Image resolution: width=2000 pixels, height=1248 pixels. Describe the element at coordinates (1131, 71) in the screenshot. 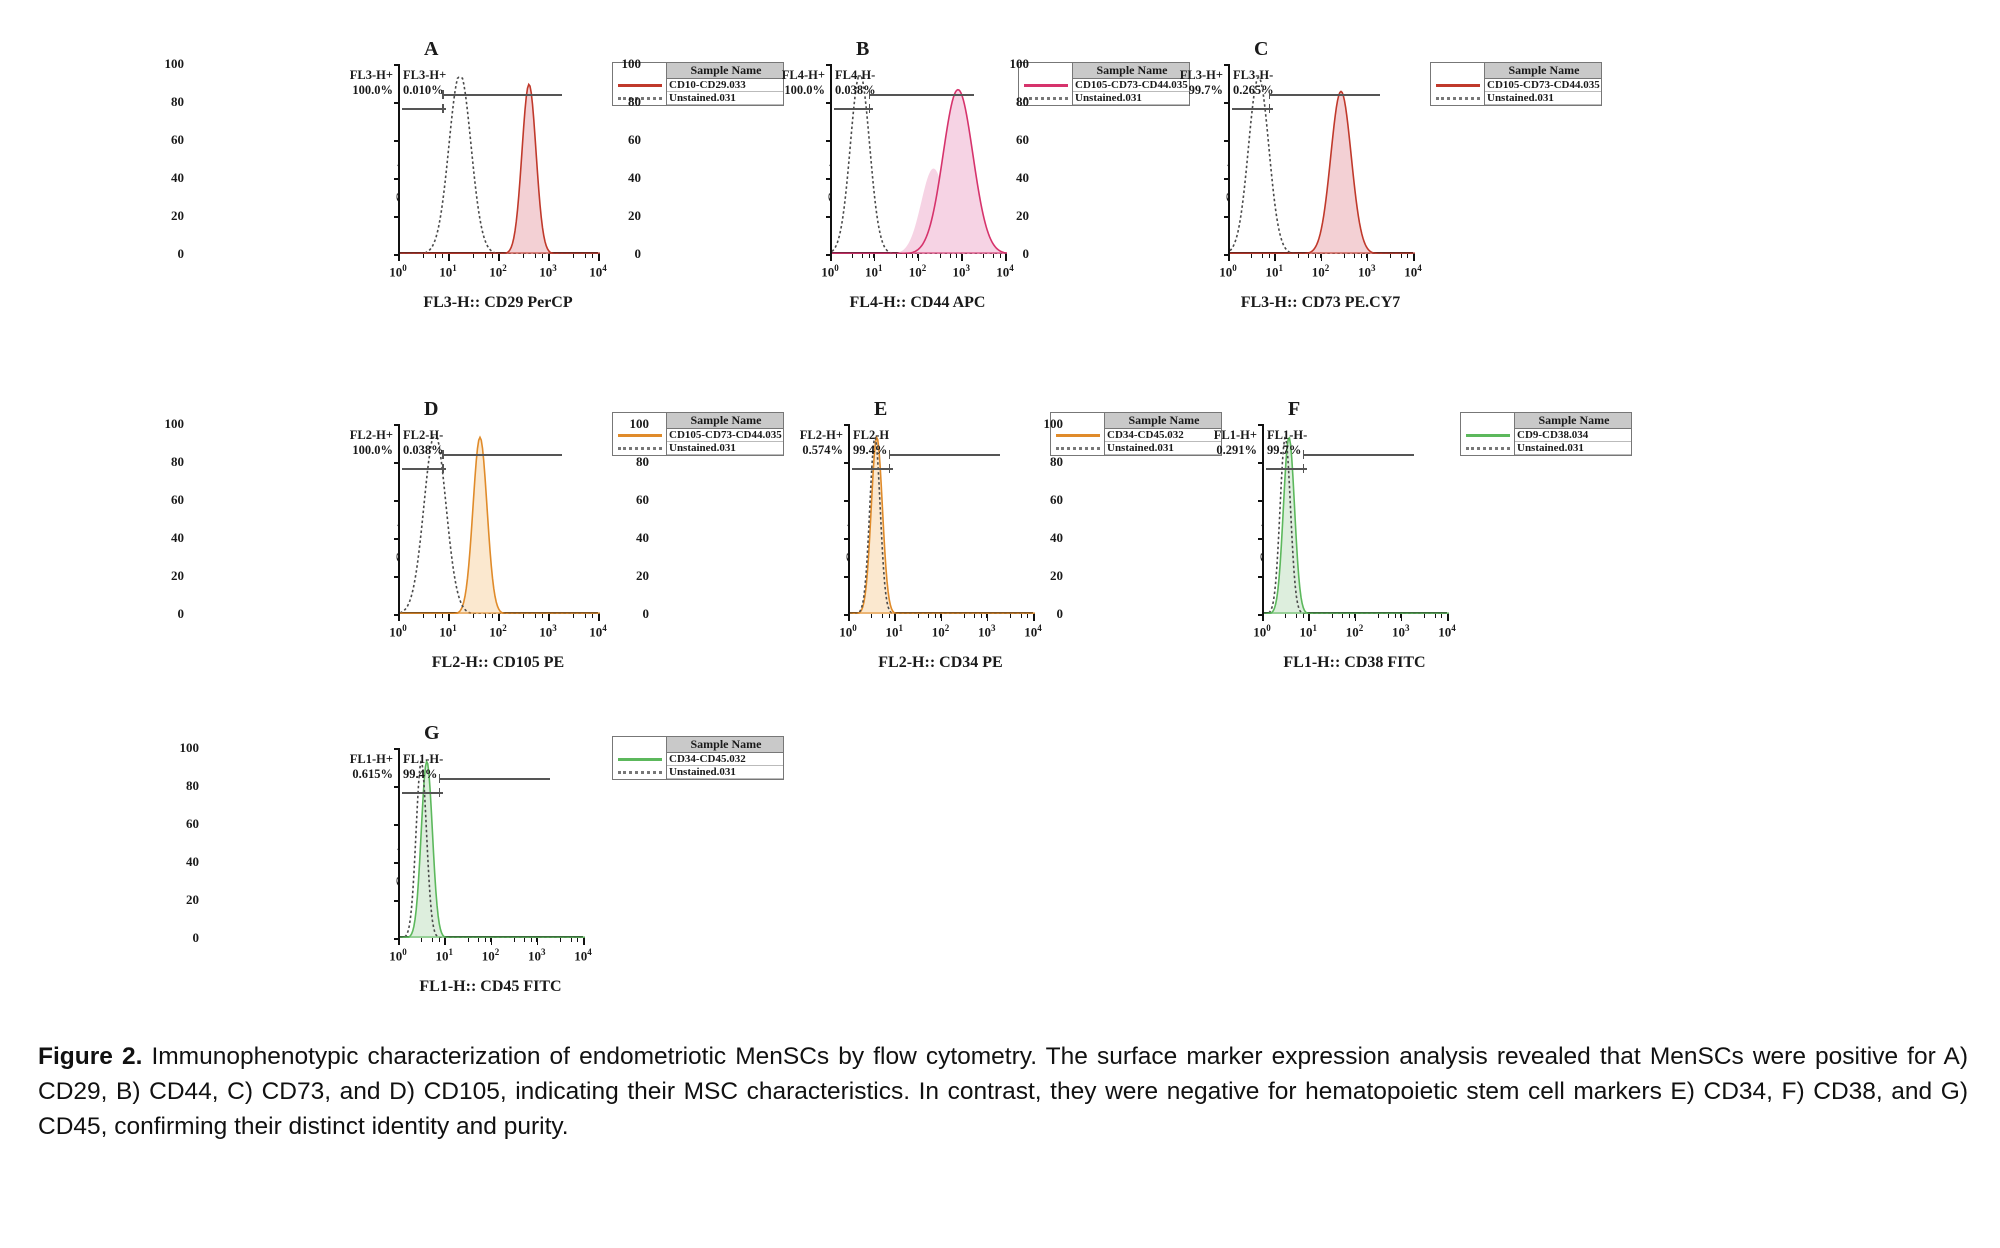

I see `legend-header-label: Sample Name` at that location.